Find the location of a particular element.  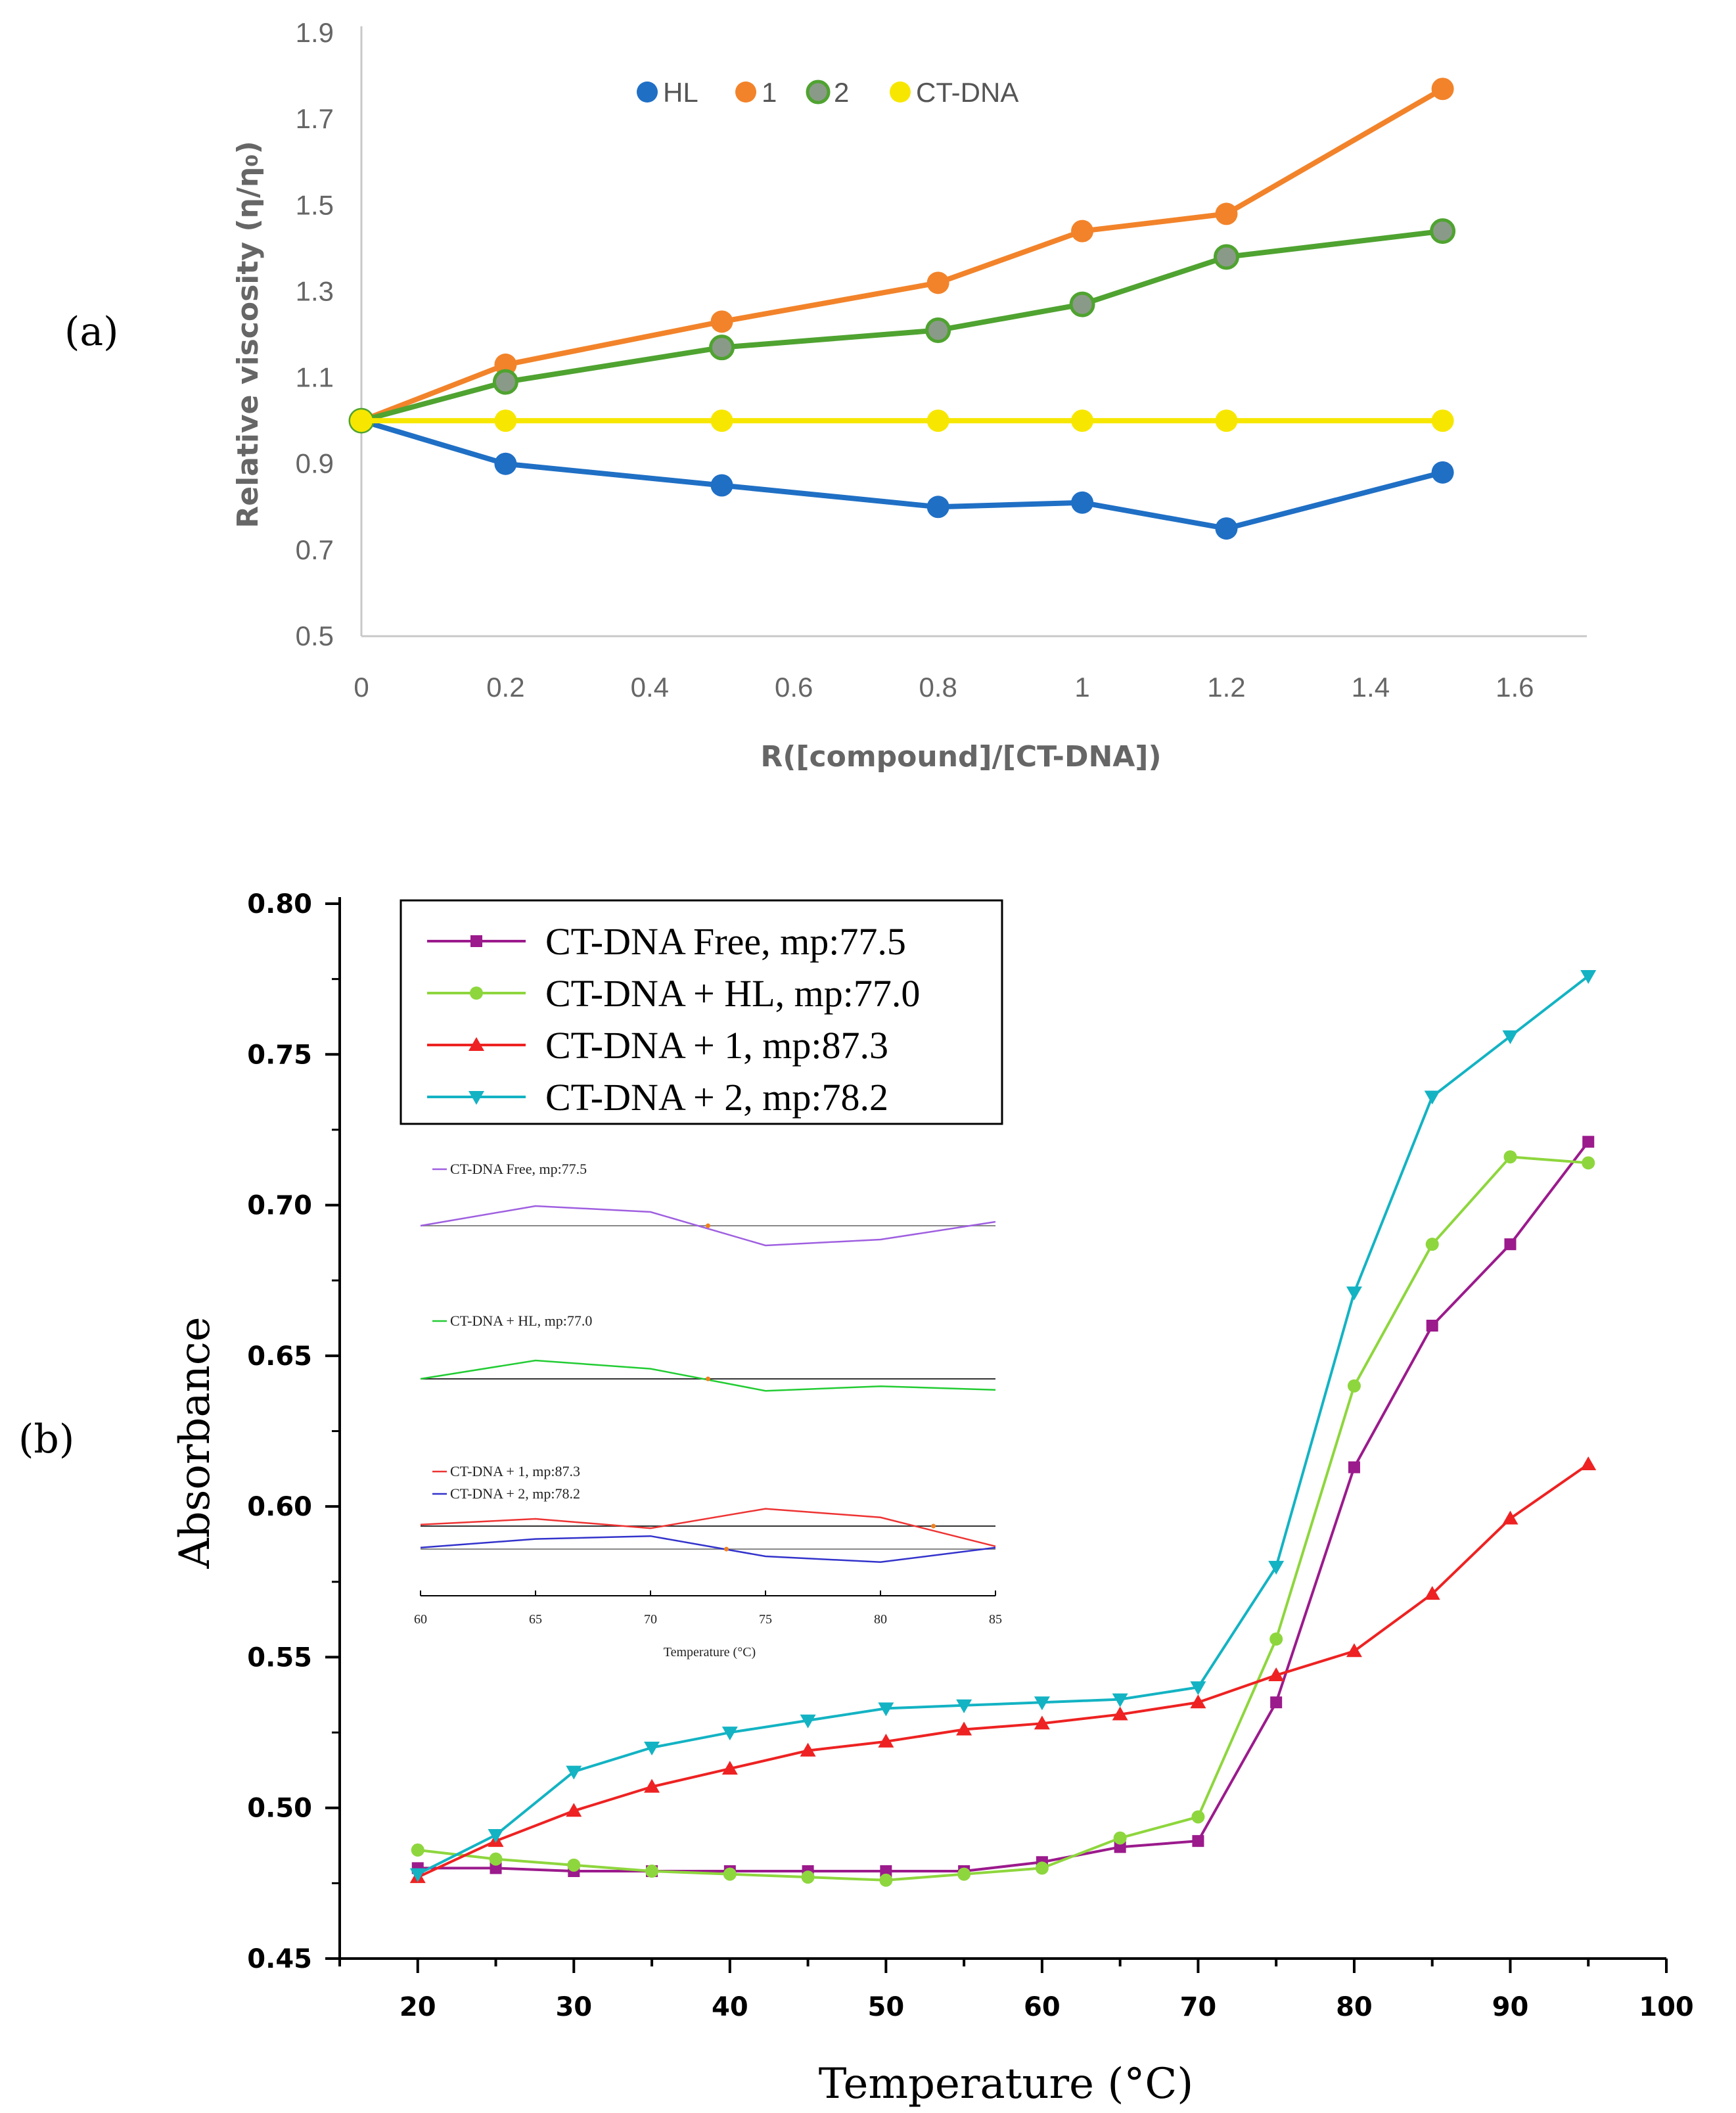

y-tick-label: 0.70 is located at coordinates (279, 1206).